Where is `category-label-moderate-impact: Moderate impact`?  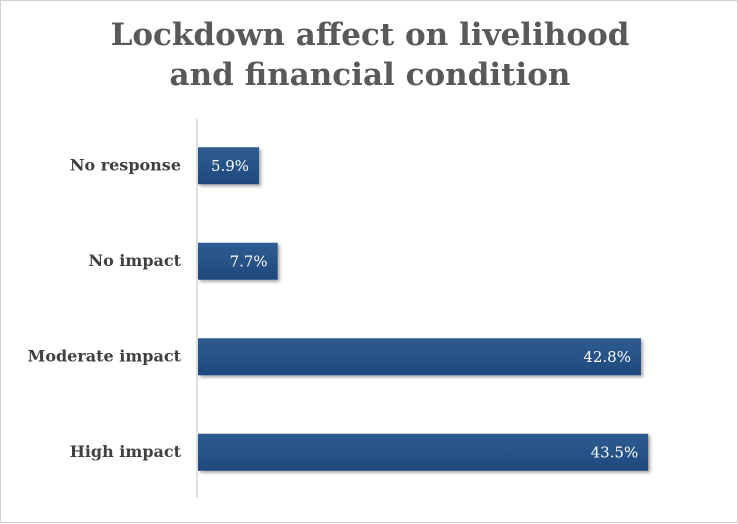 category-label-moderate-impact: Moderate impact is located at coordinates (105, 355).